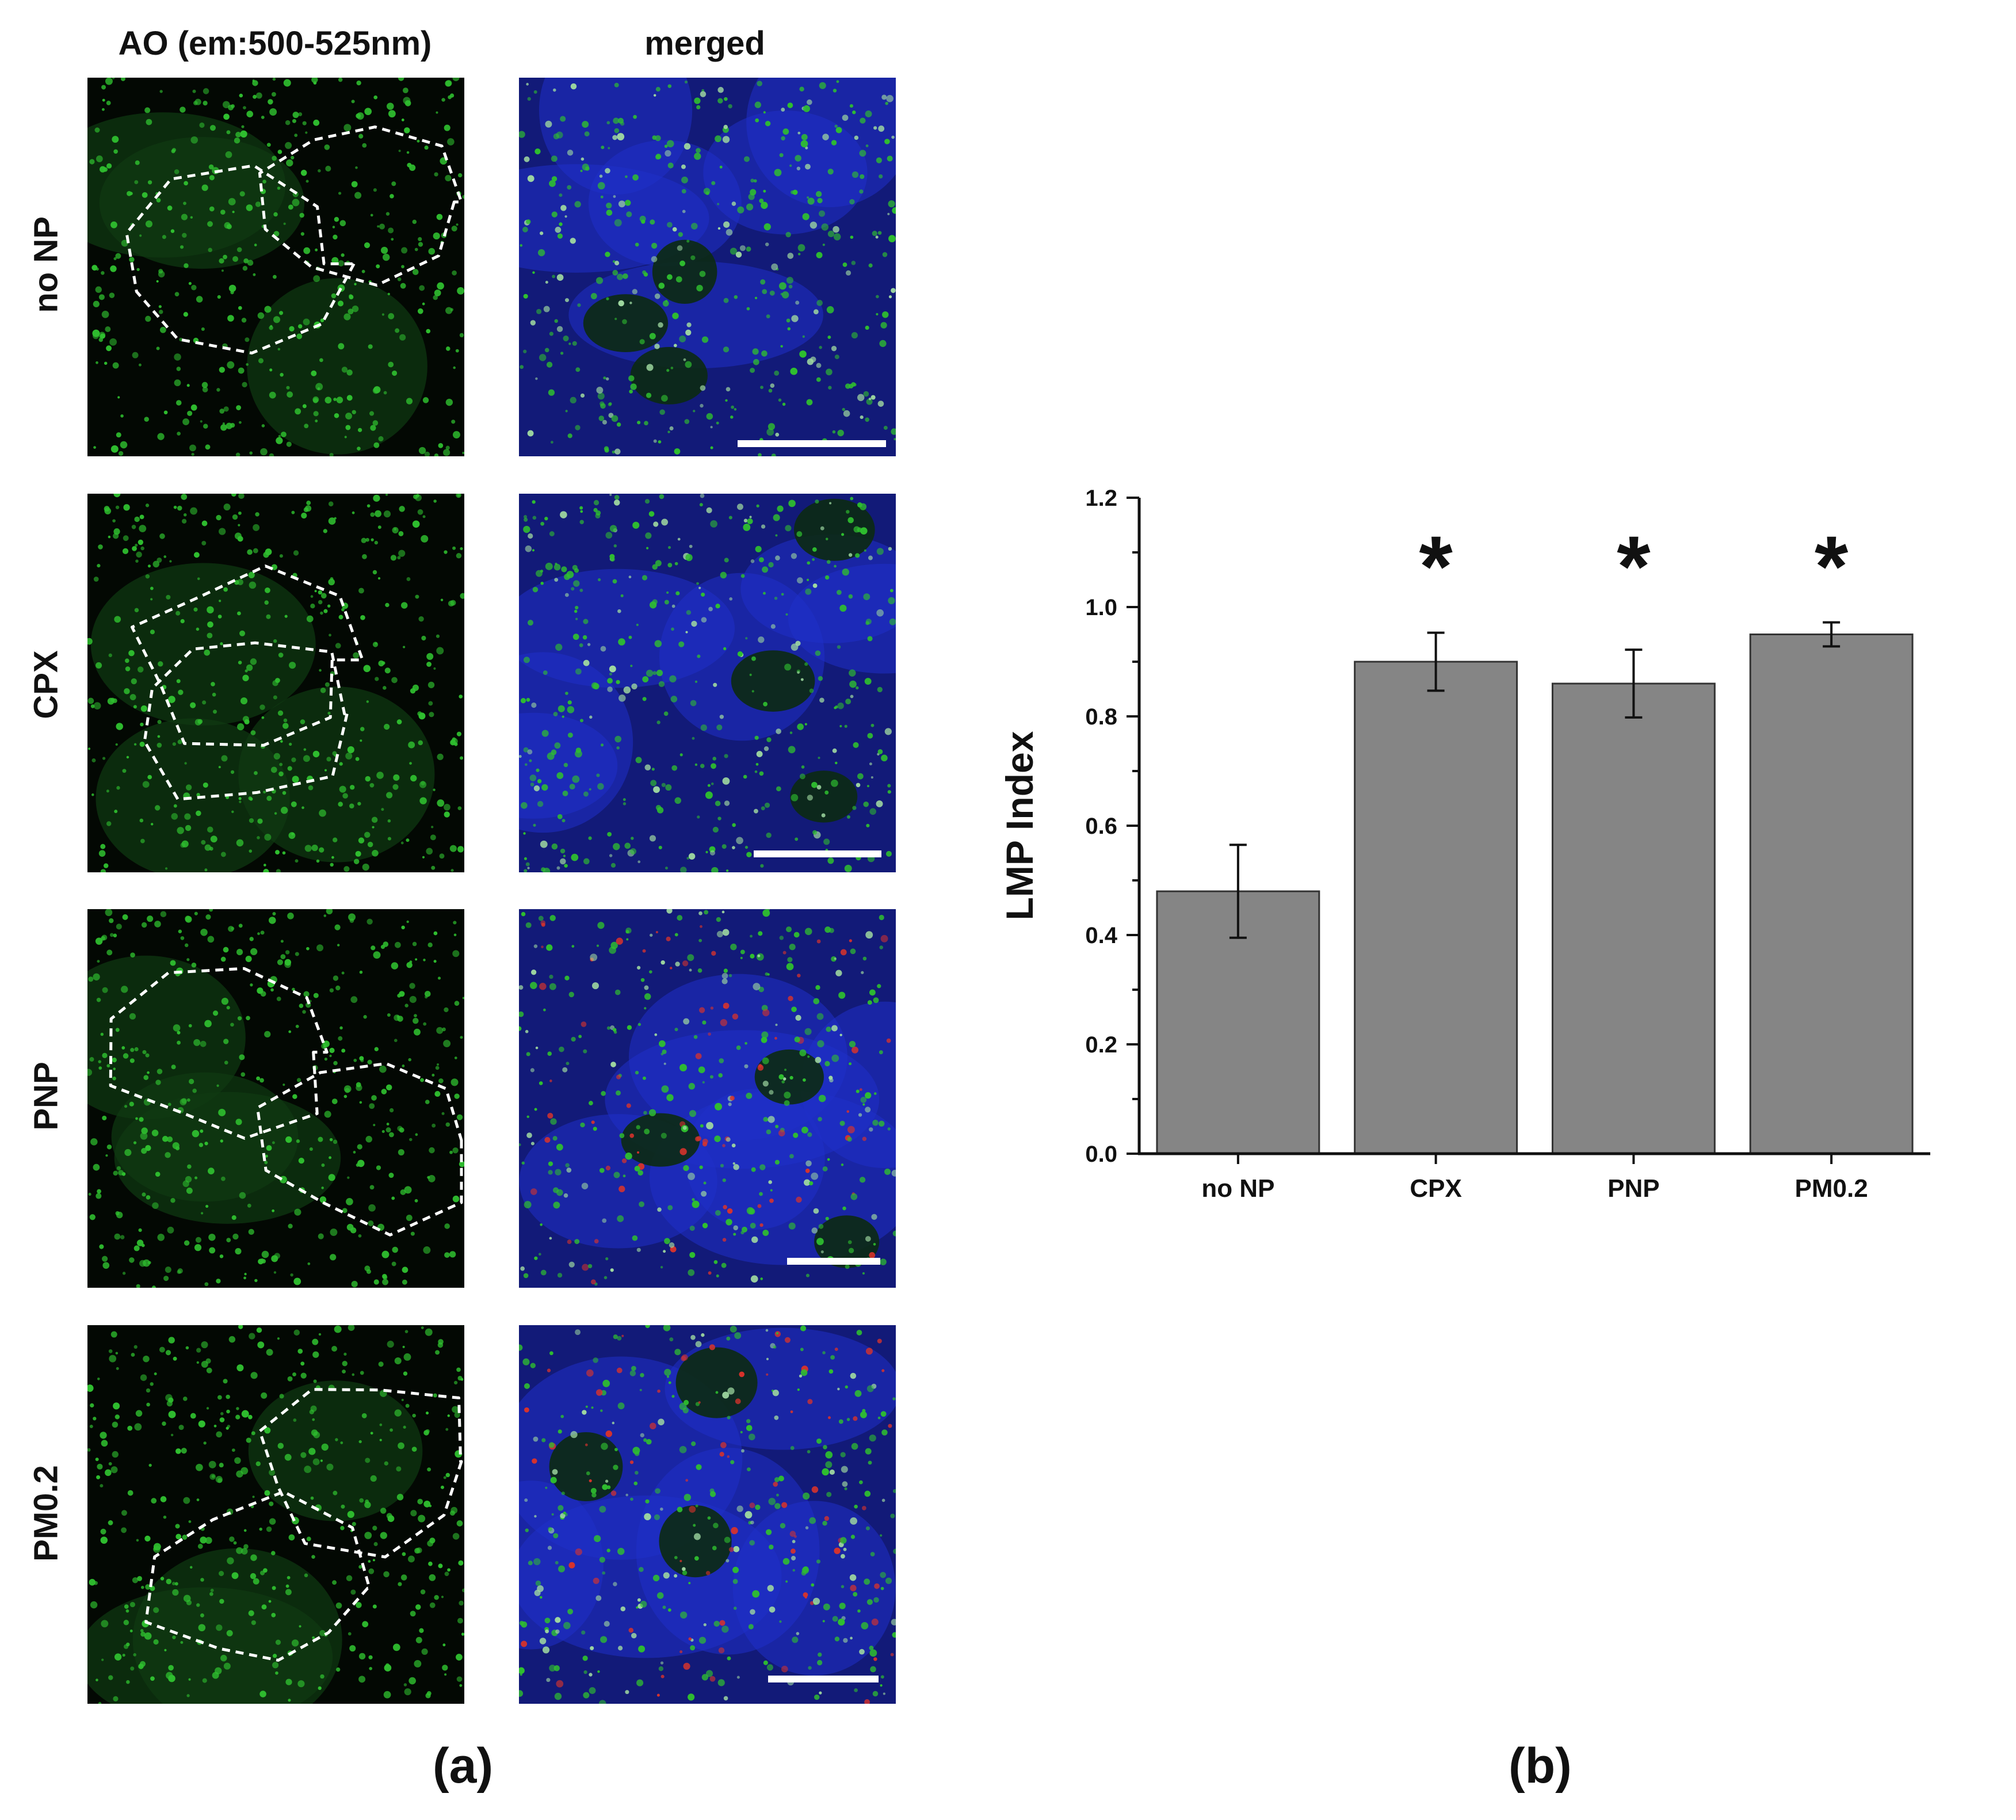 The image size is (2016, 1820). What do you see at coordinates (463, 1766) in the screenshot?
I see `panel-letter-a: (a)` at bounding box center [463, 1766].